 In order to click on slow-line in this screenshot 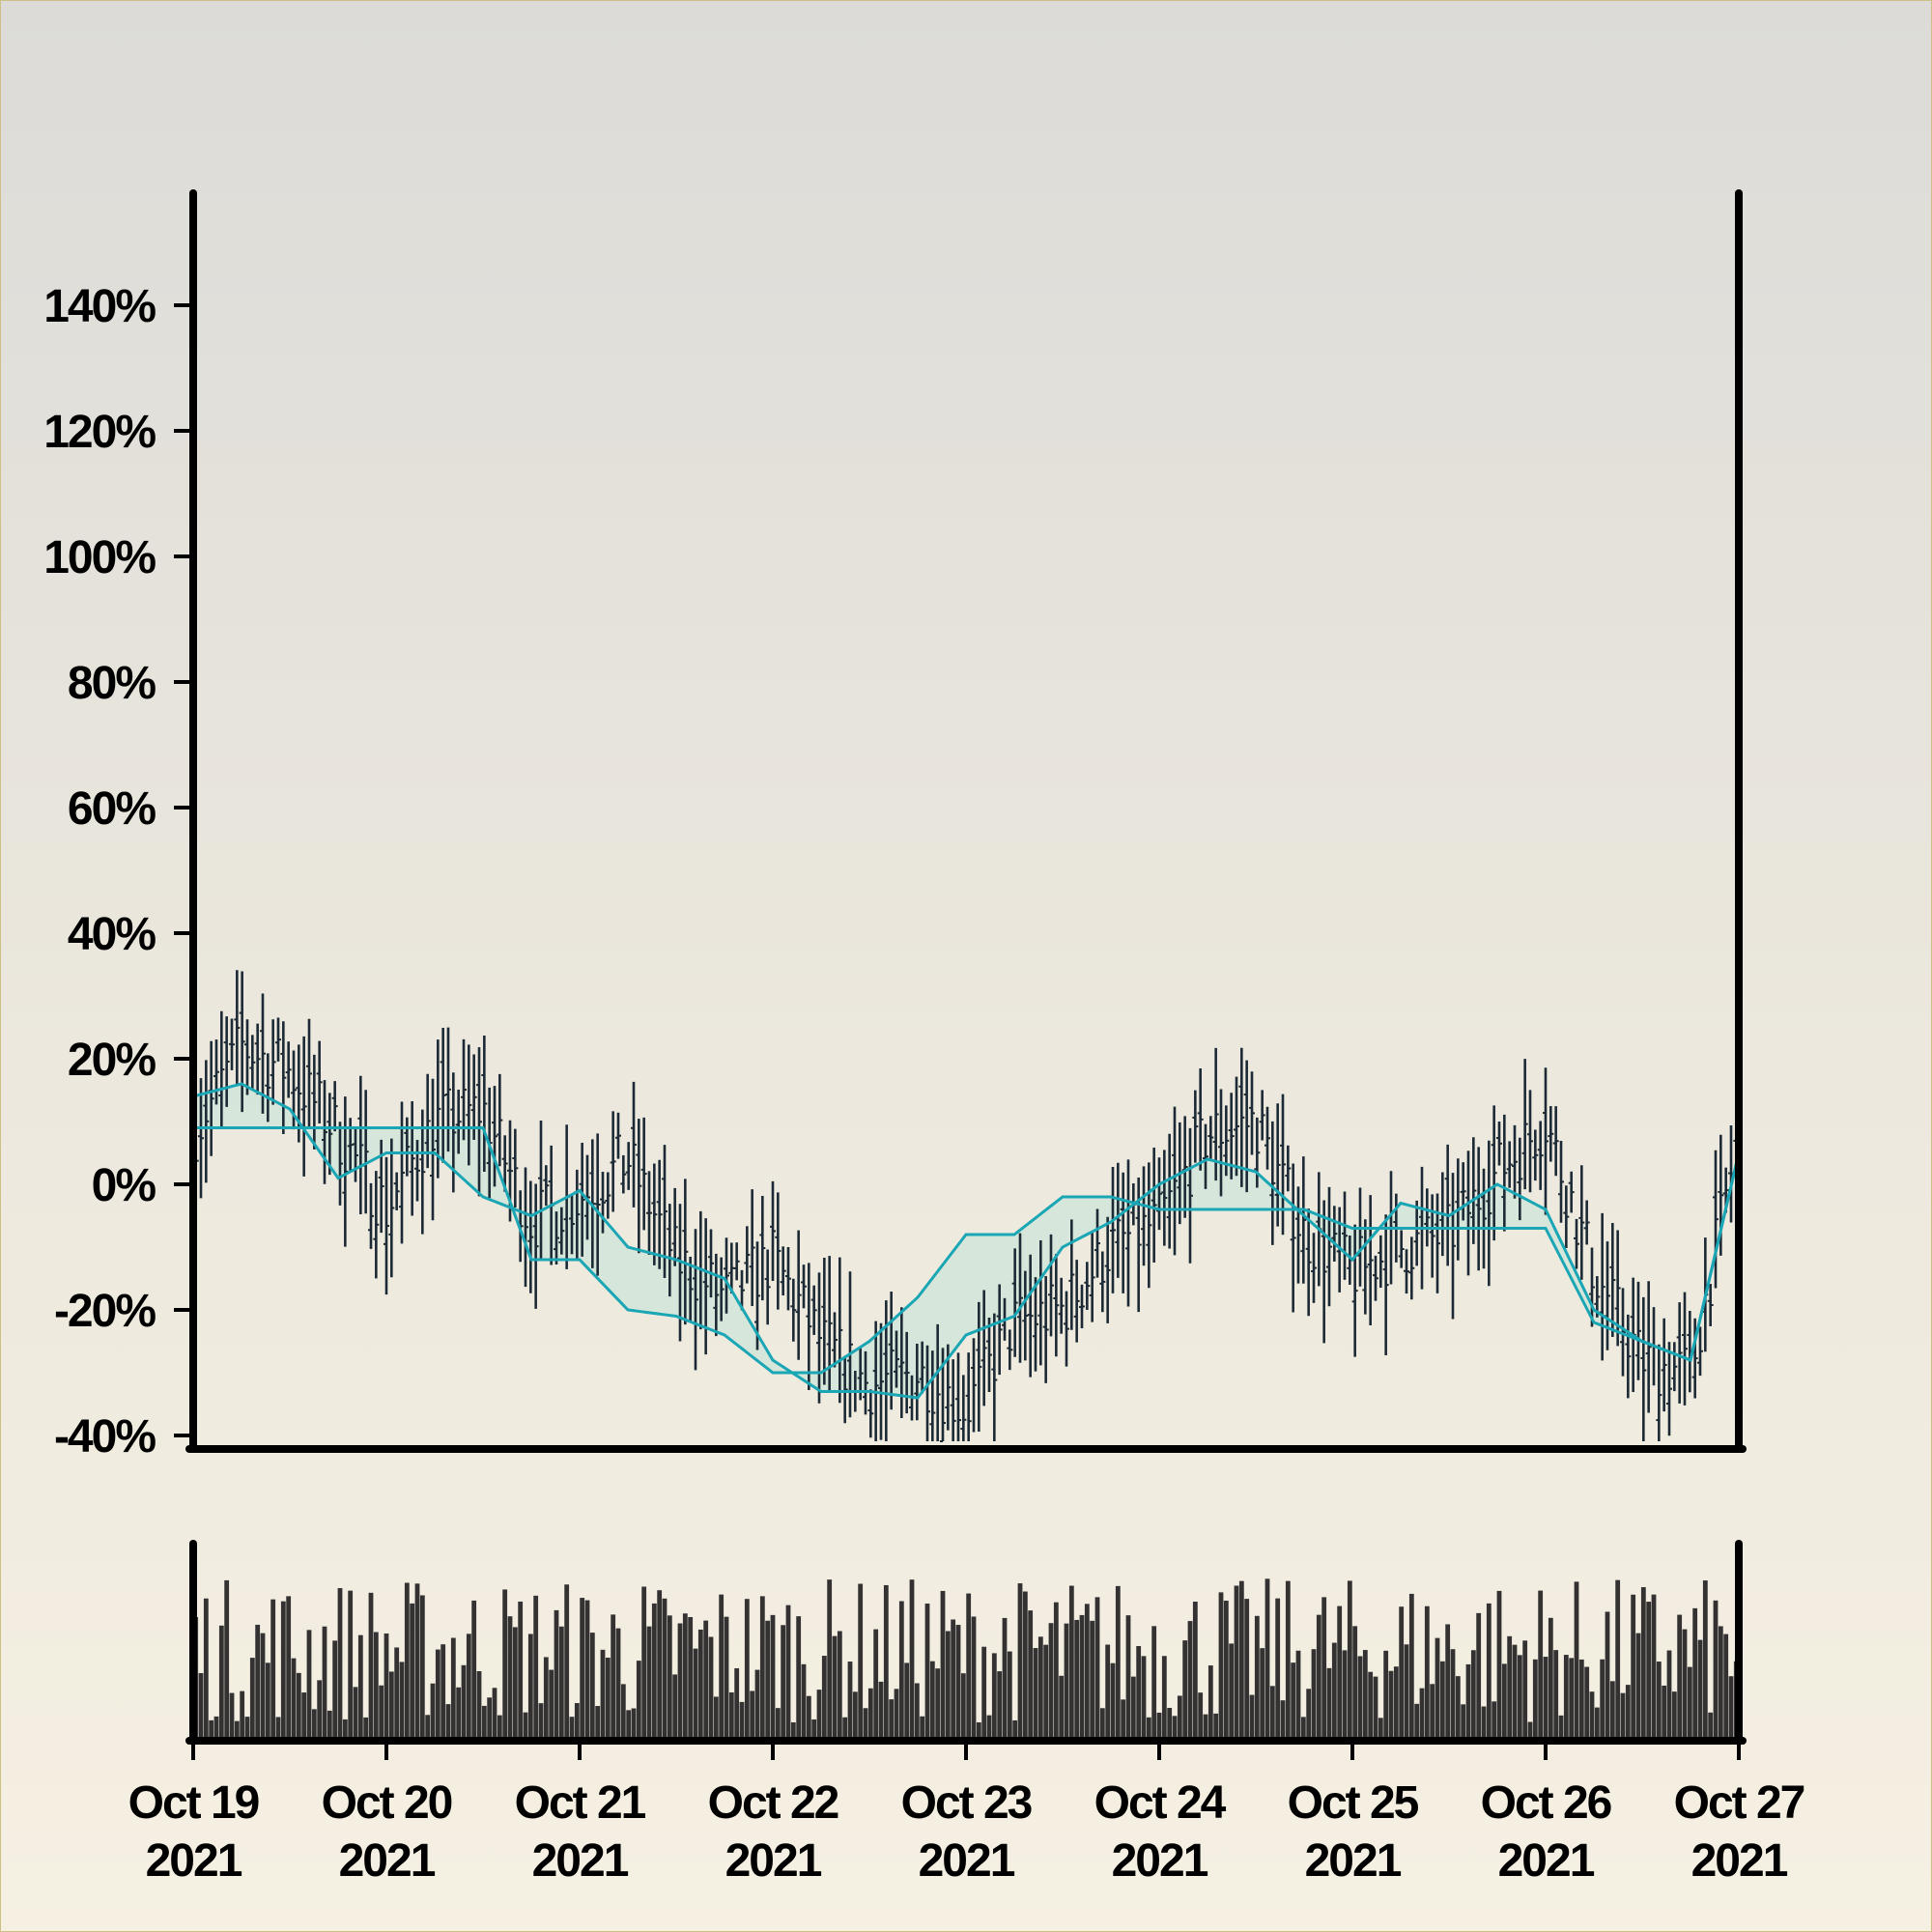, I will do `click(967, 1250)`.